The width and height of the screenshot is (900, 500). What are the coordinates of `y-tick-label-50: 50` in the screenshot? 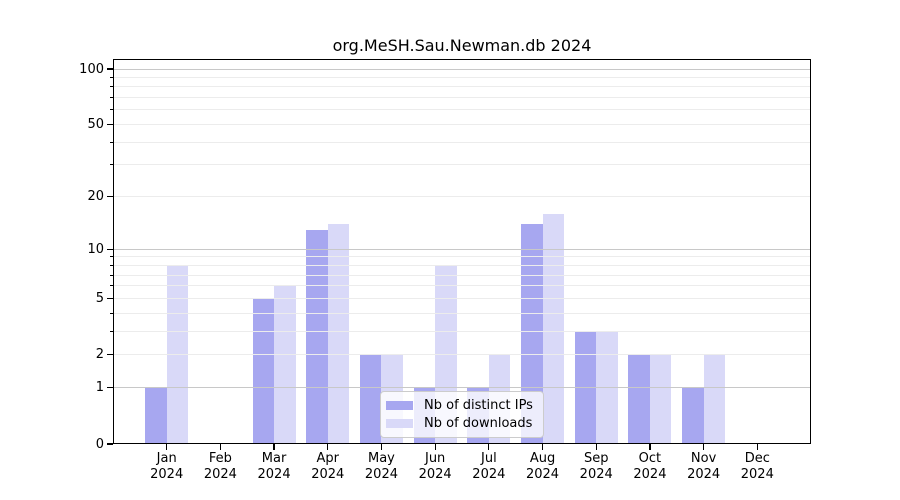 It's located at (95, 125).